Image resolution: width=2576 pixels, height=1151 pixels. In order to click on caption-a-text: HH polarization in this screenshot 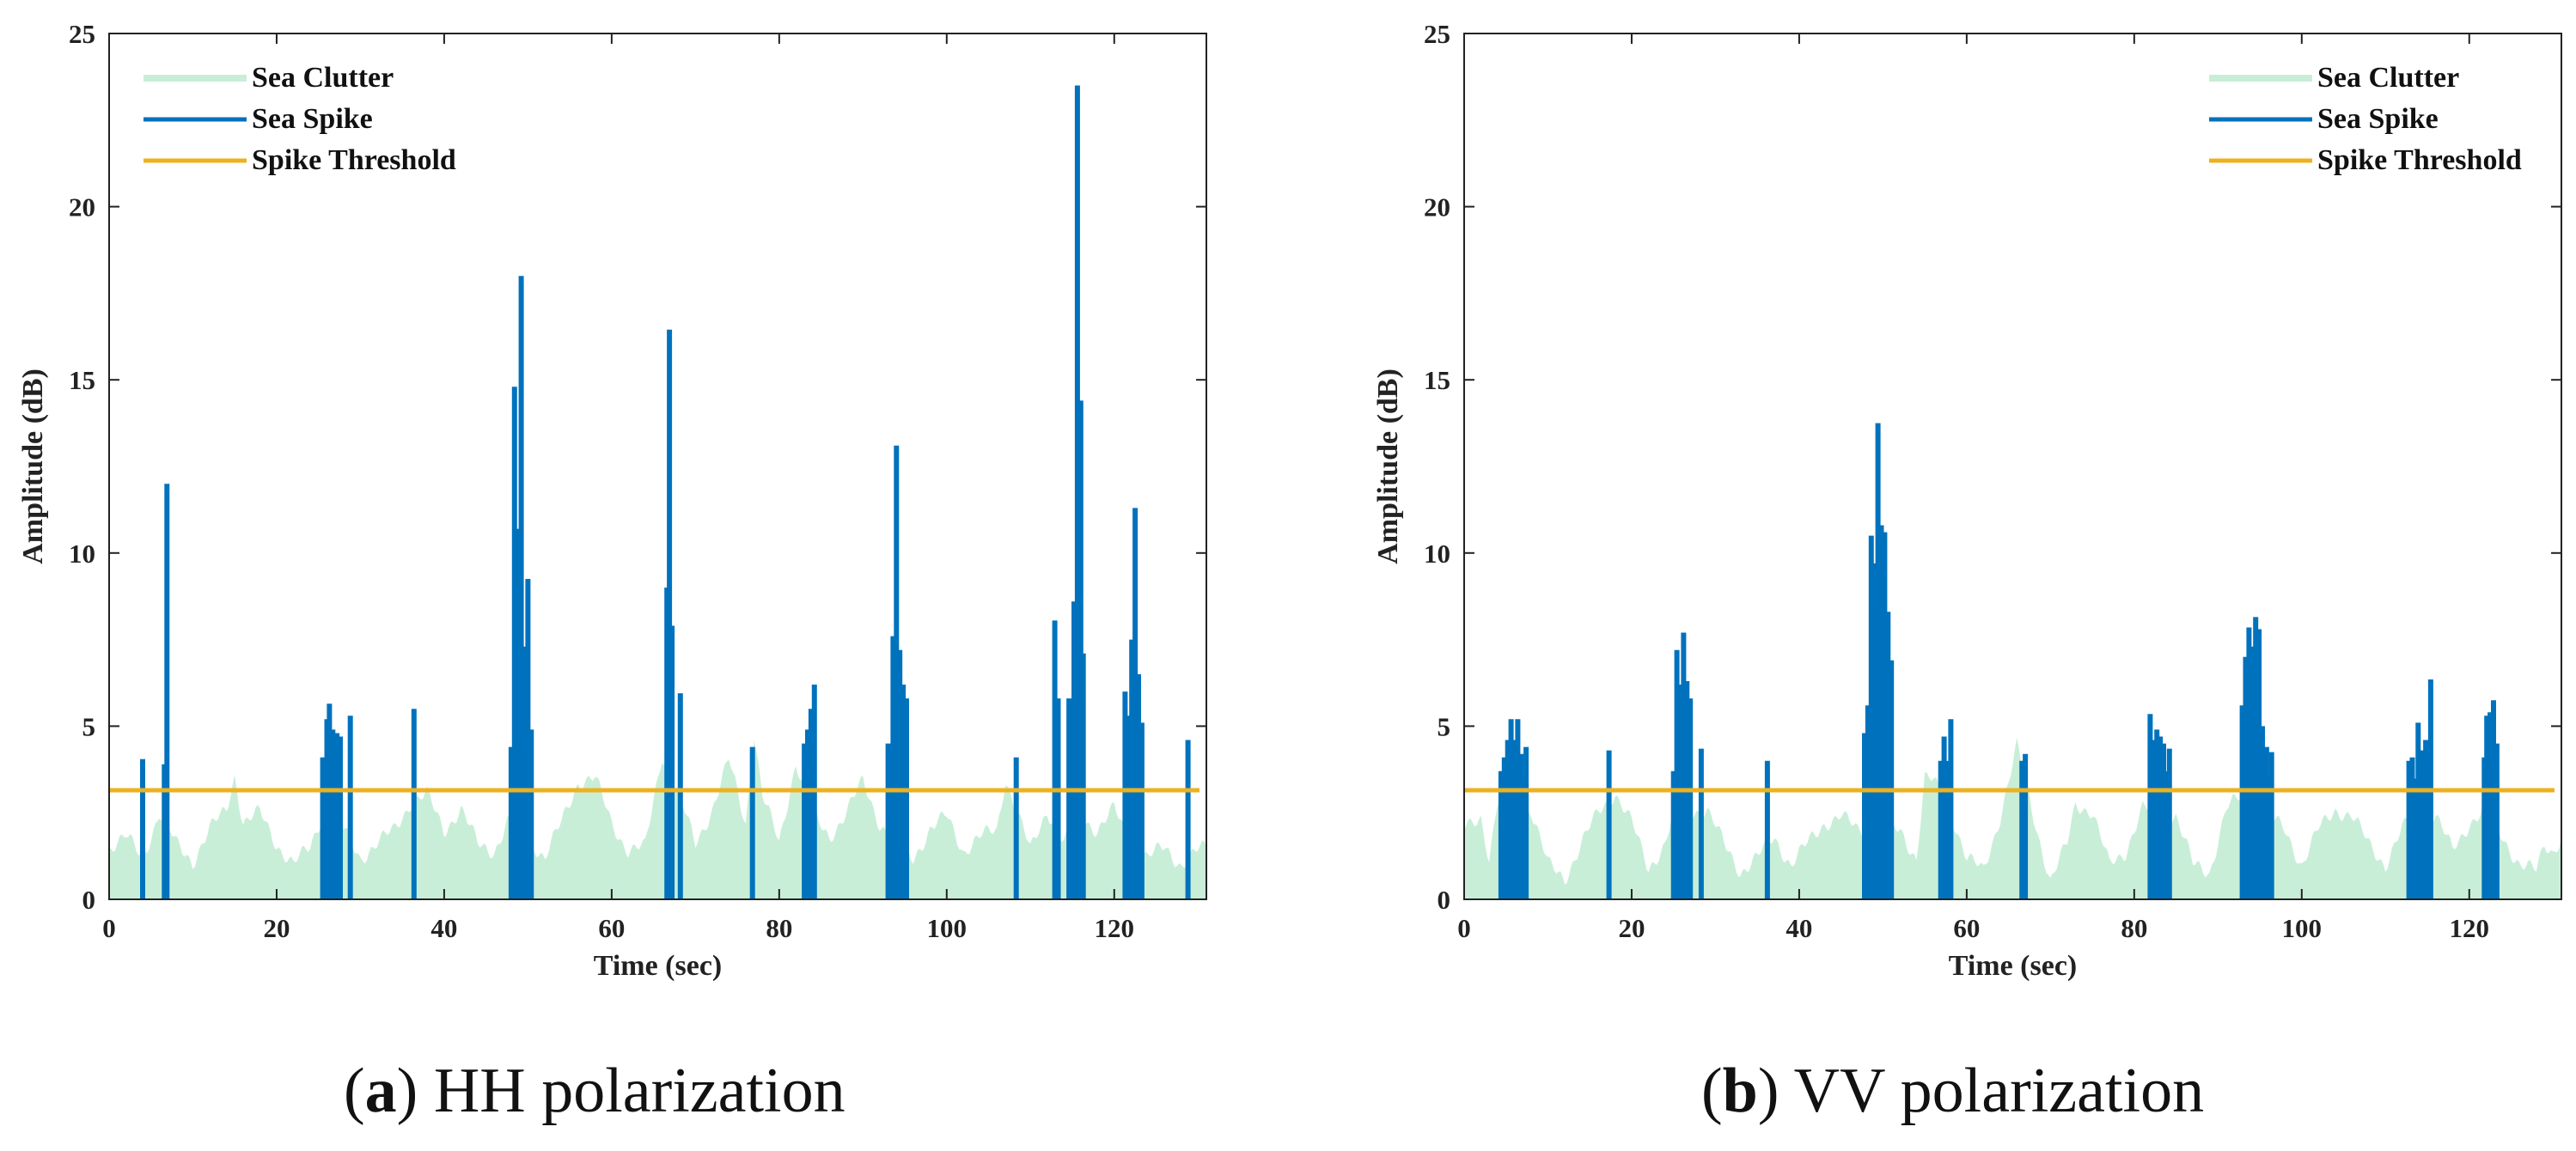, I will do `click(639, 1091)`.